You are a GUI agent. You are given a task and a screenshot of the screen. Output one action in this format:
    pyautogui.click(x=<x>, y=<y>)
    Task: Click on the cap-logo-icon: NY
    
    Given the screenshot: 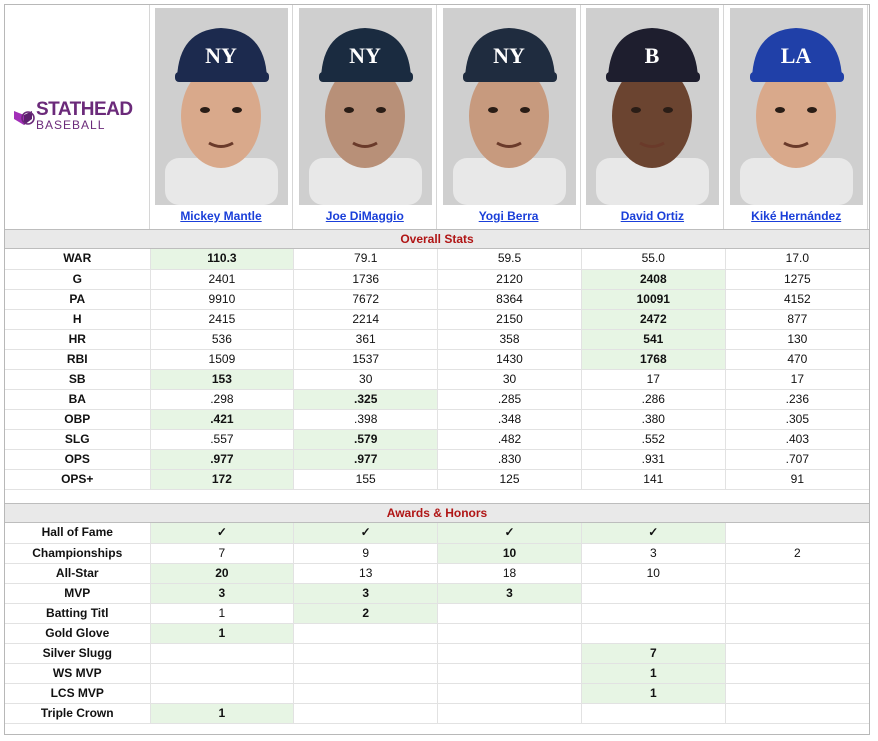 What is the action you would take?
    pyautogui.click(x=221, y=55)
    